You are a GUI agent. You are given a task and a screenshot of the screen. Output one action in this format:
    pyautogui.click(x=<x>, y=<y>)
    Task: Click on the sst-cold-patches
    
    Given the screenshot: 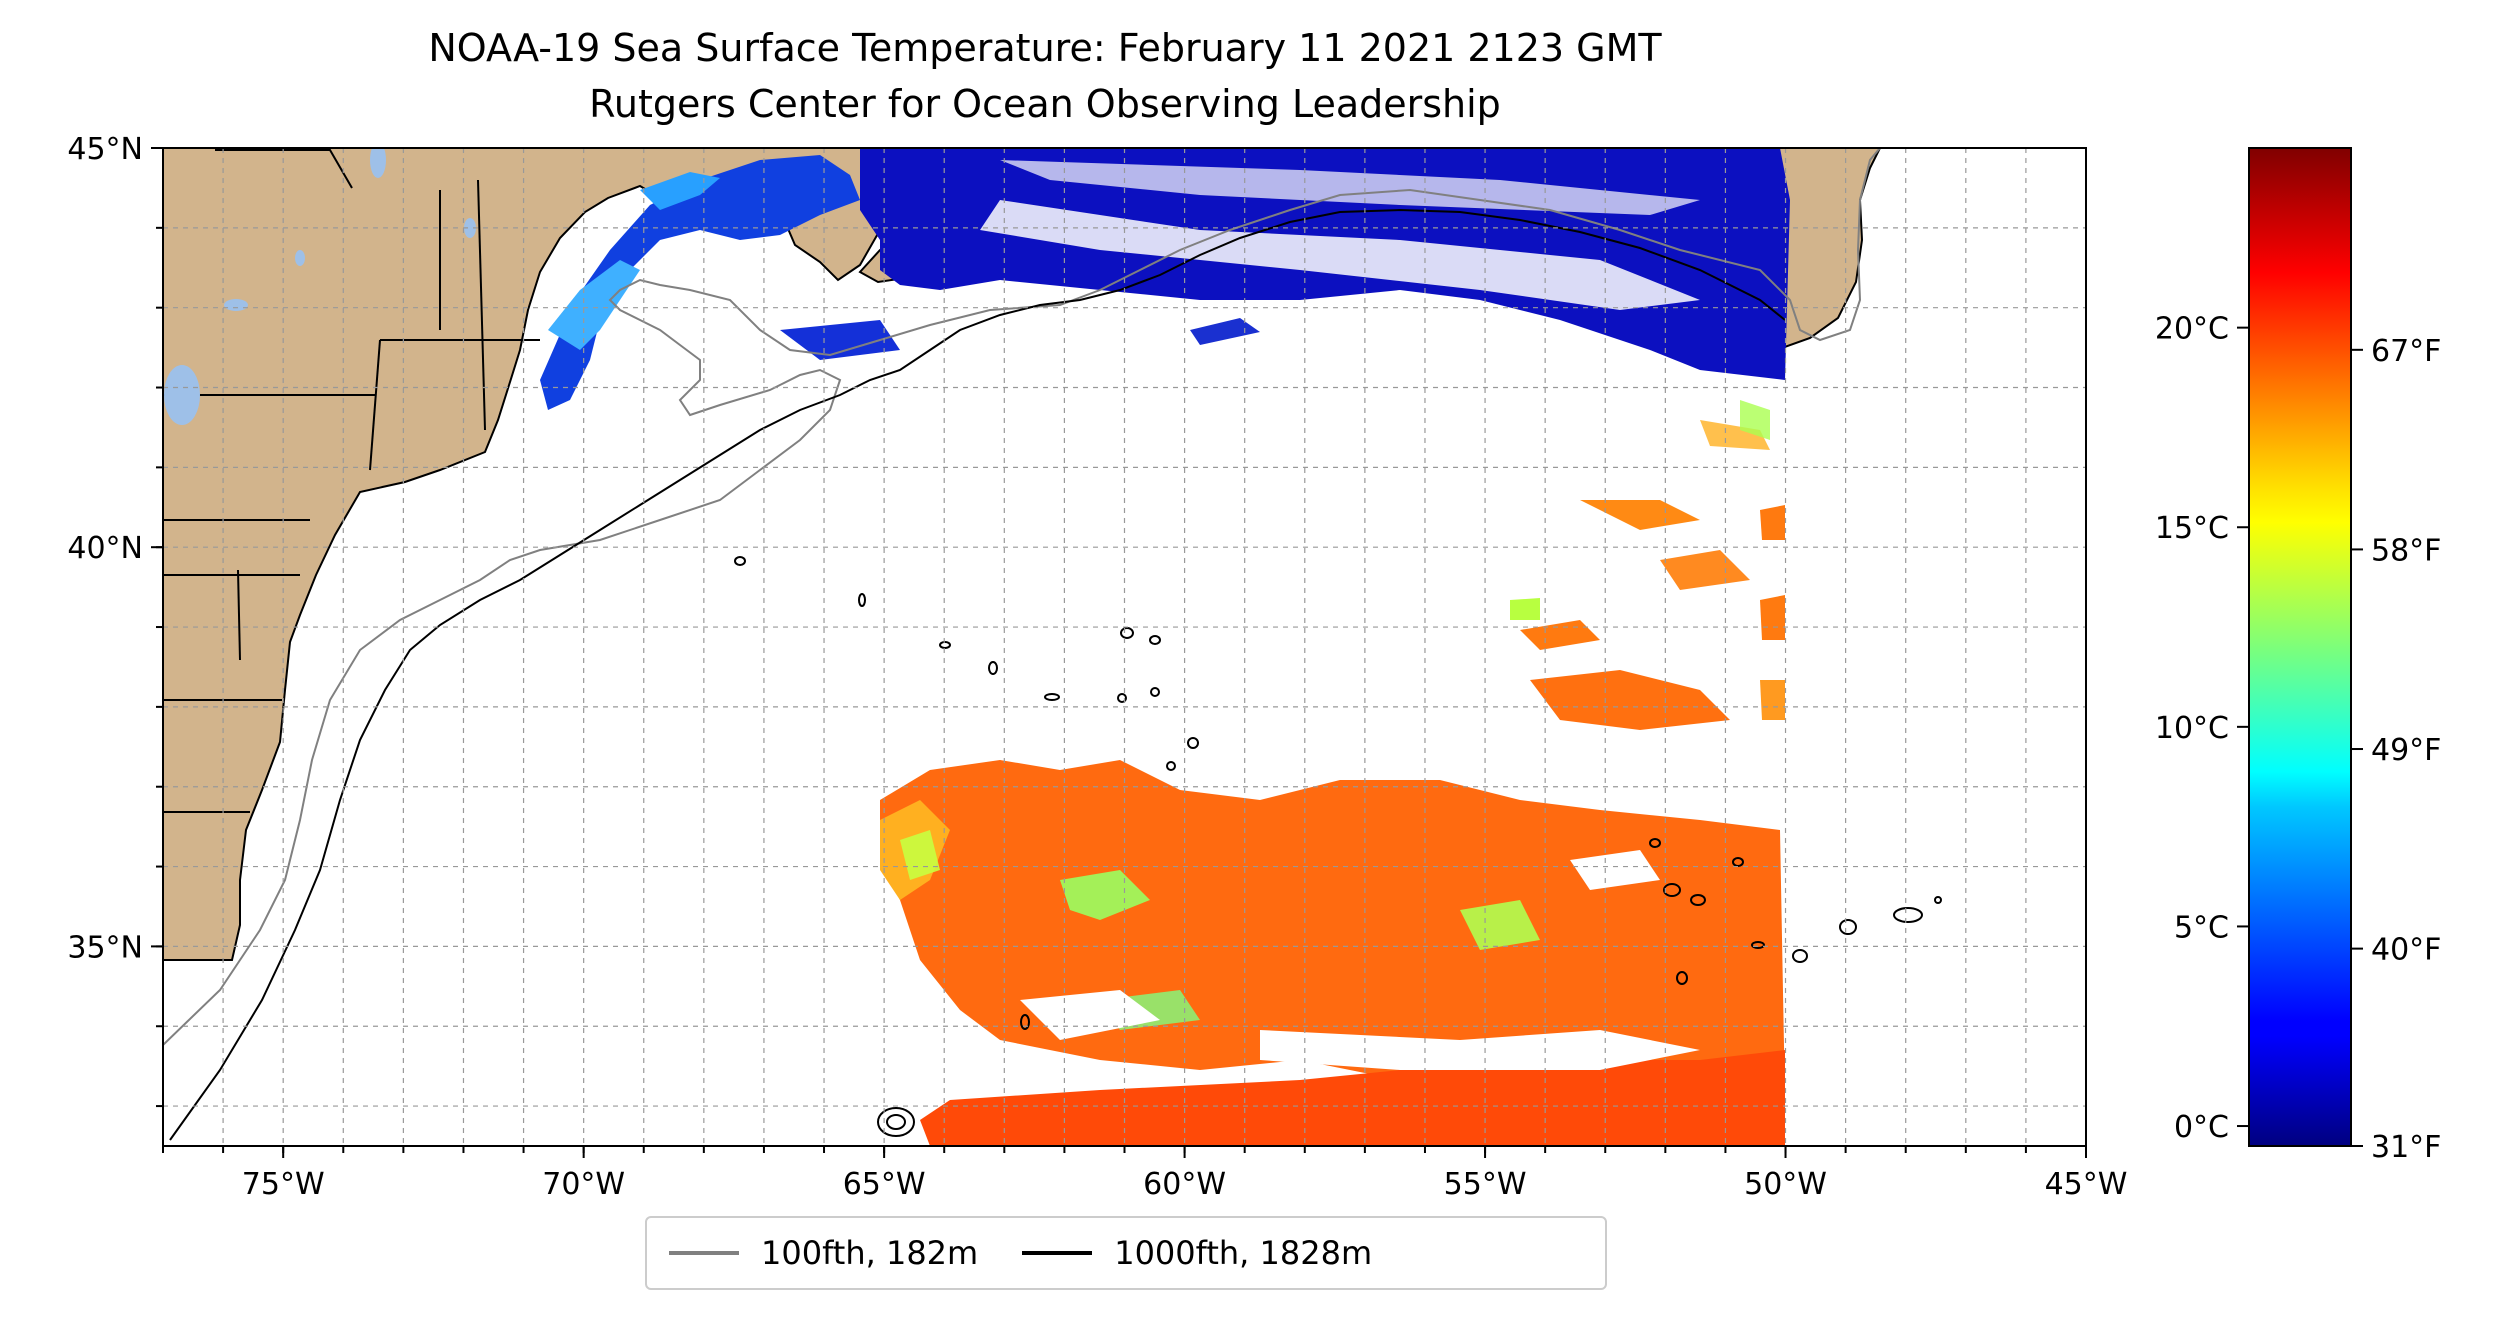 What is the action you would take?
    pyautogui.click(x=1165, y=279)
    